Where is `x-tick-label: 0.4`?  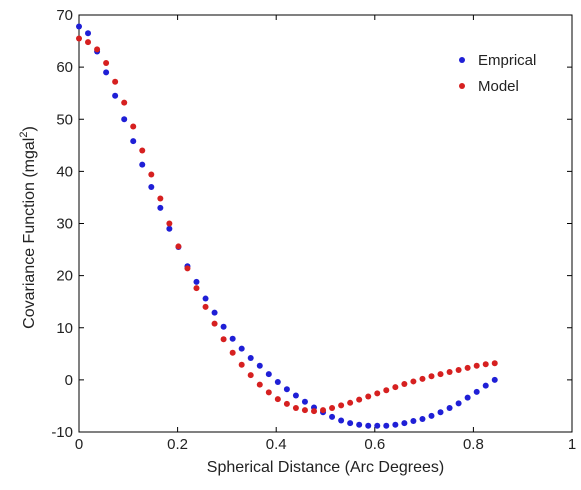
x-tick-label: 0.4 is located at coordinates (276, 444).